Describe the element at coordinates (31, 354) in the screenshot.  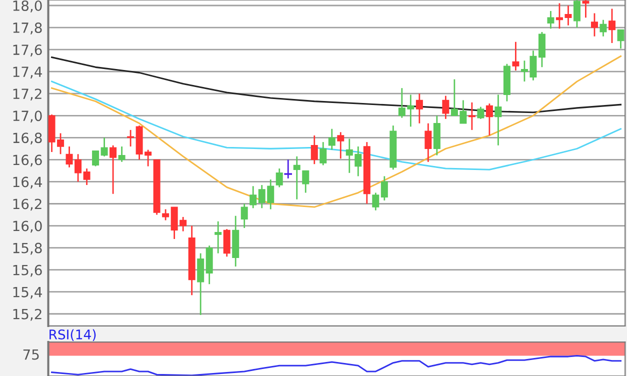
I see `text: 75` at that location.